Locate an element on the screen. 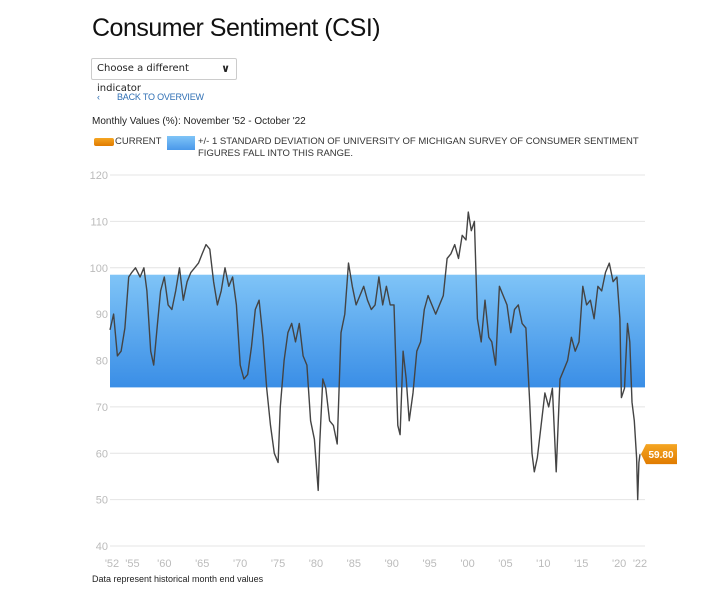 The height and width of the screenshot is (590, 708). x-tick-label: '55 is located at coordinates (132, 564).